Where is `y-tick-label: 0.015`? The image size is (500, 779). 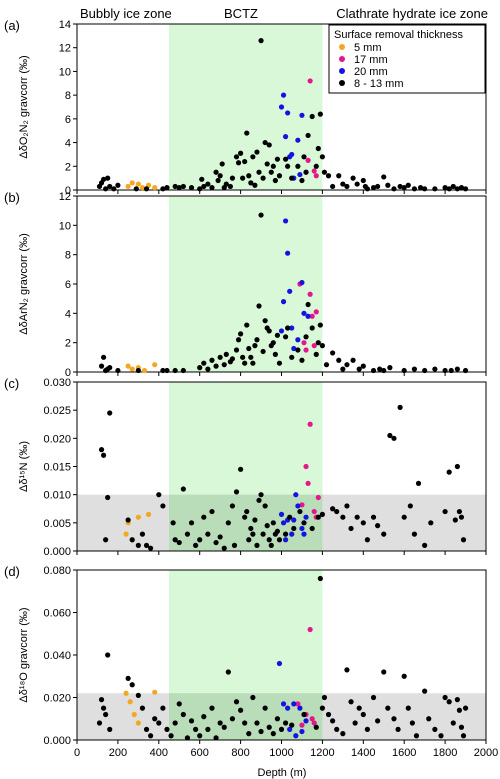
y-tick-label: 0.015 is located at coordinates (57, 468).